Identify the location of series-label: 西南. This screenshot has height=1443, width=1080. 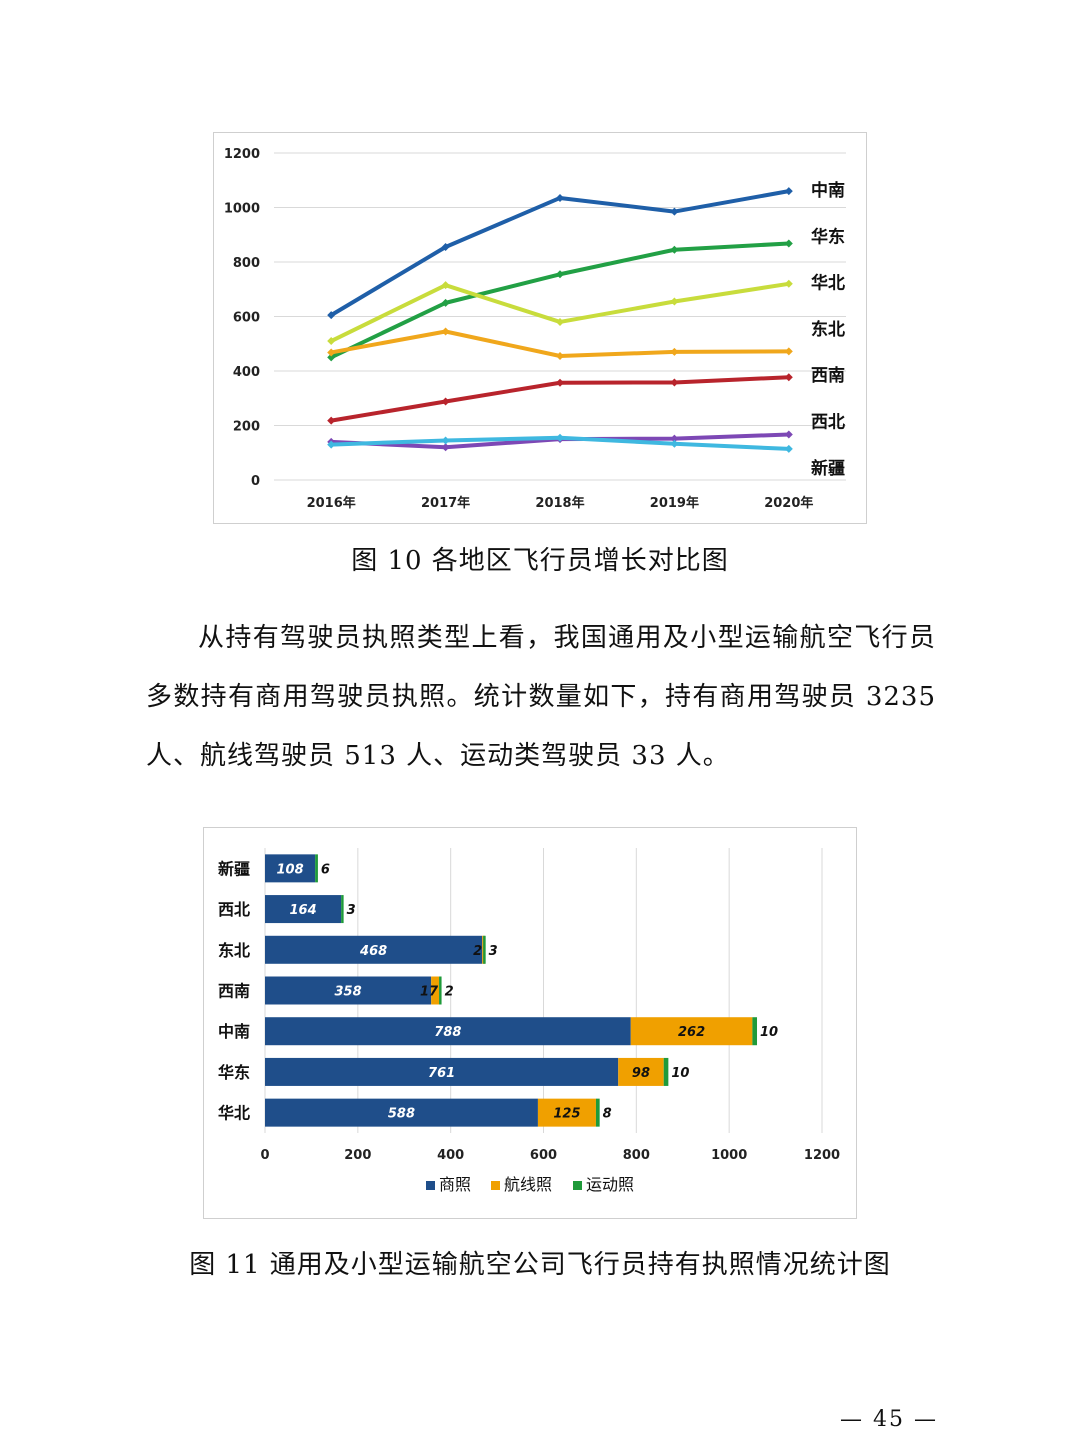
(828, 375).